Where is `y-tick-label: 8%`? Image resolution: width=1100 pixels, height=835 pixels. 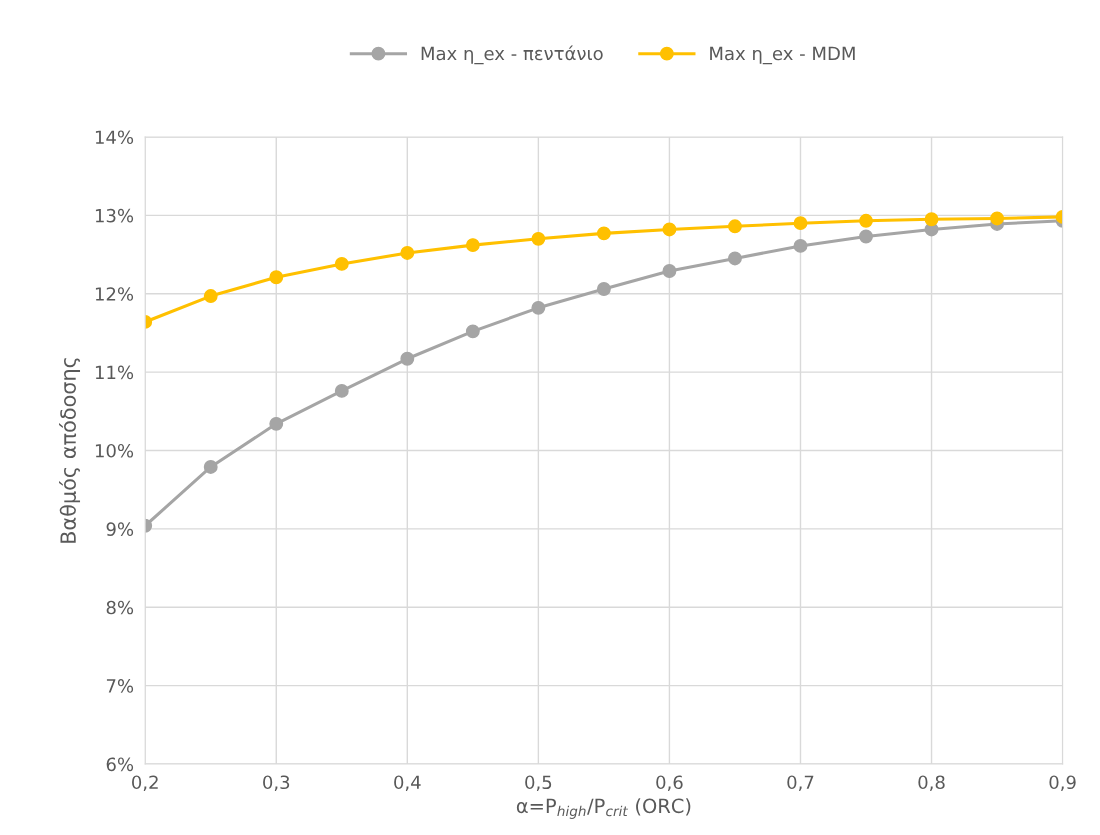
y-tick-label: 8% is located at coordinates (120, 607).